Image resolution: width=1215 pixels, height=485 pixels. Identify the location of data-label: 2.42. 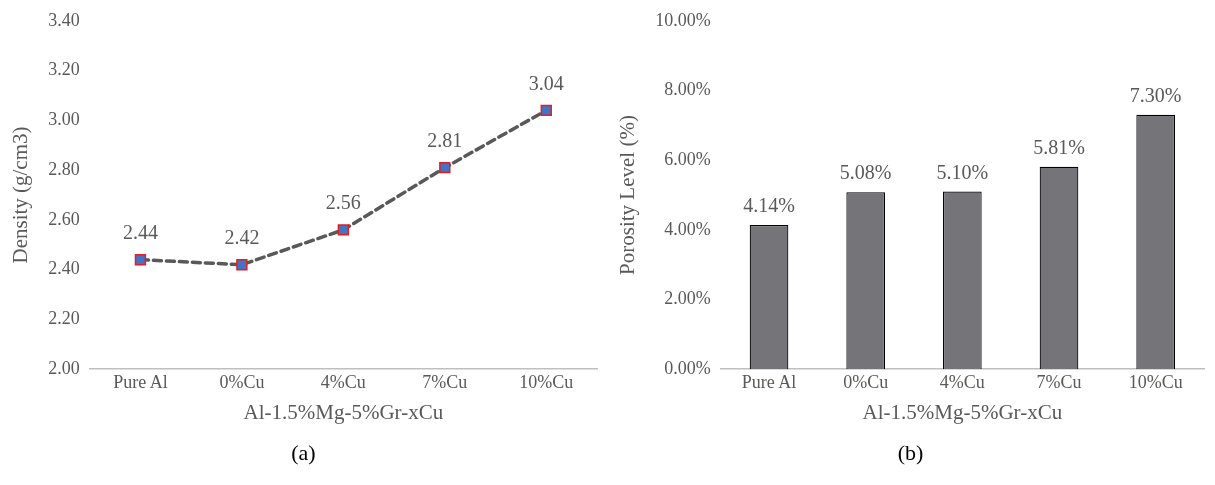
(242, 236).